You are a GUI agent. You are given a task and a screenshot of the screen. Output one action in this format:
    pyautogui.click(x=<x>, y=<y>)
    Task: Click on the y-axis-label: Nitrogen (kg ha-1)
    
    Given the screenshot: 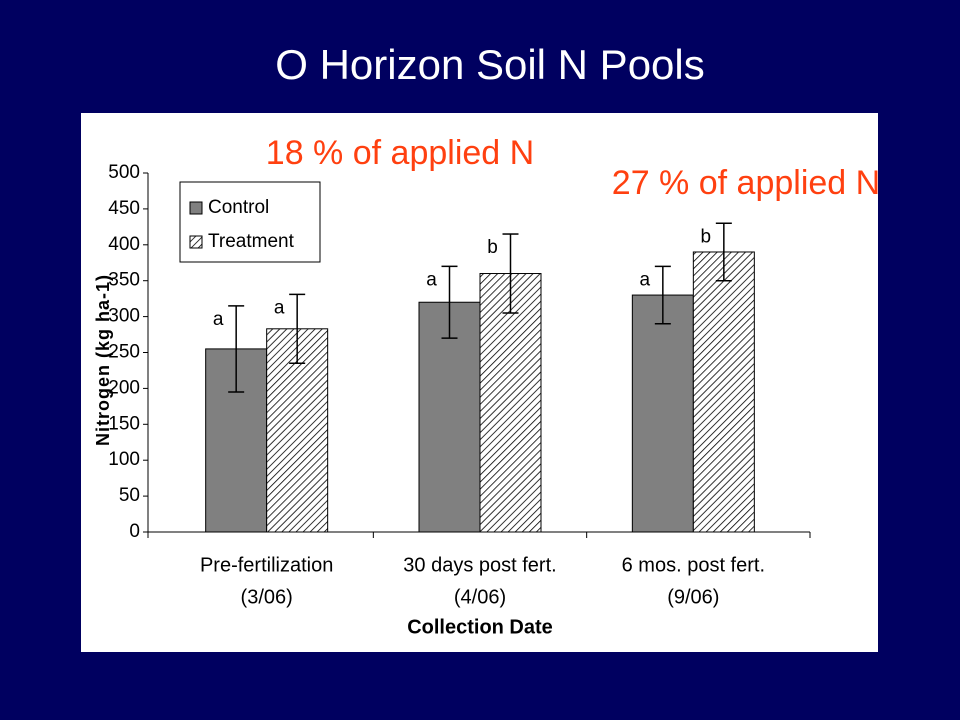 What is the action you would take?
    pyautogui.click(x=103, y=360)
    